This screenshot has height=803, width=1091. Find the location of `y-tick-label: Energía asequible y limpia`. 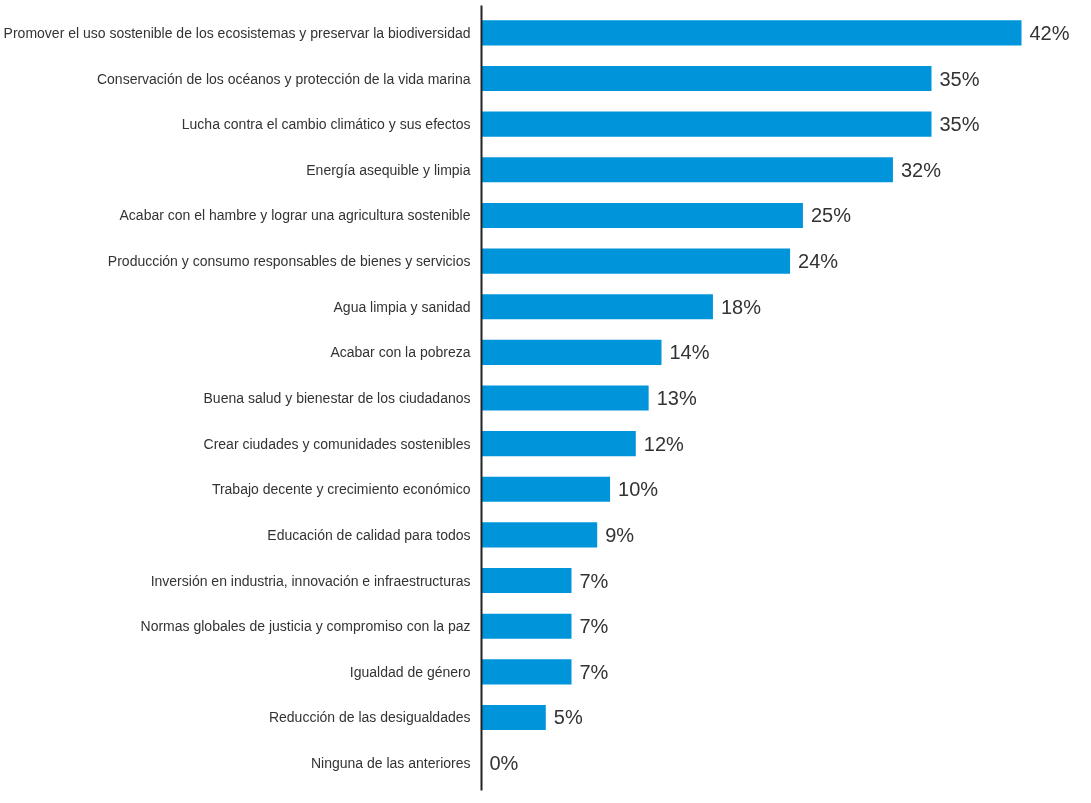

y-tick-label: Energía asequible y limpia is located at coordinates (388, 169).